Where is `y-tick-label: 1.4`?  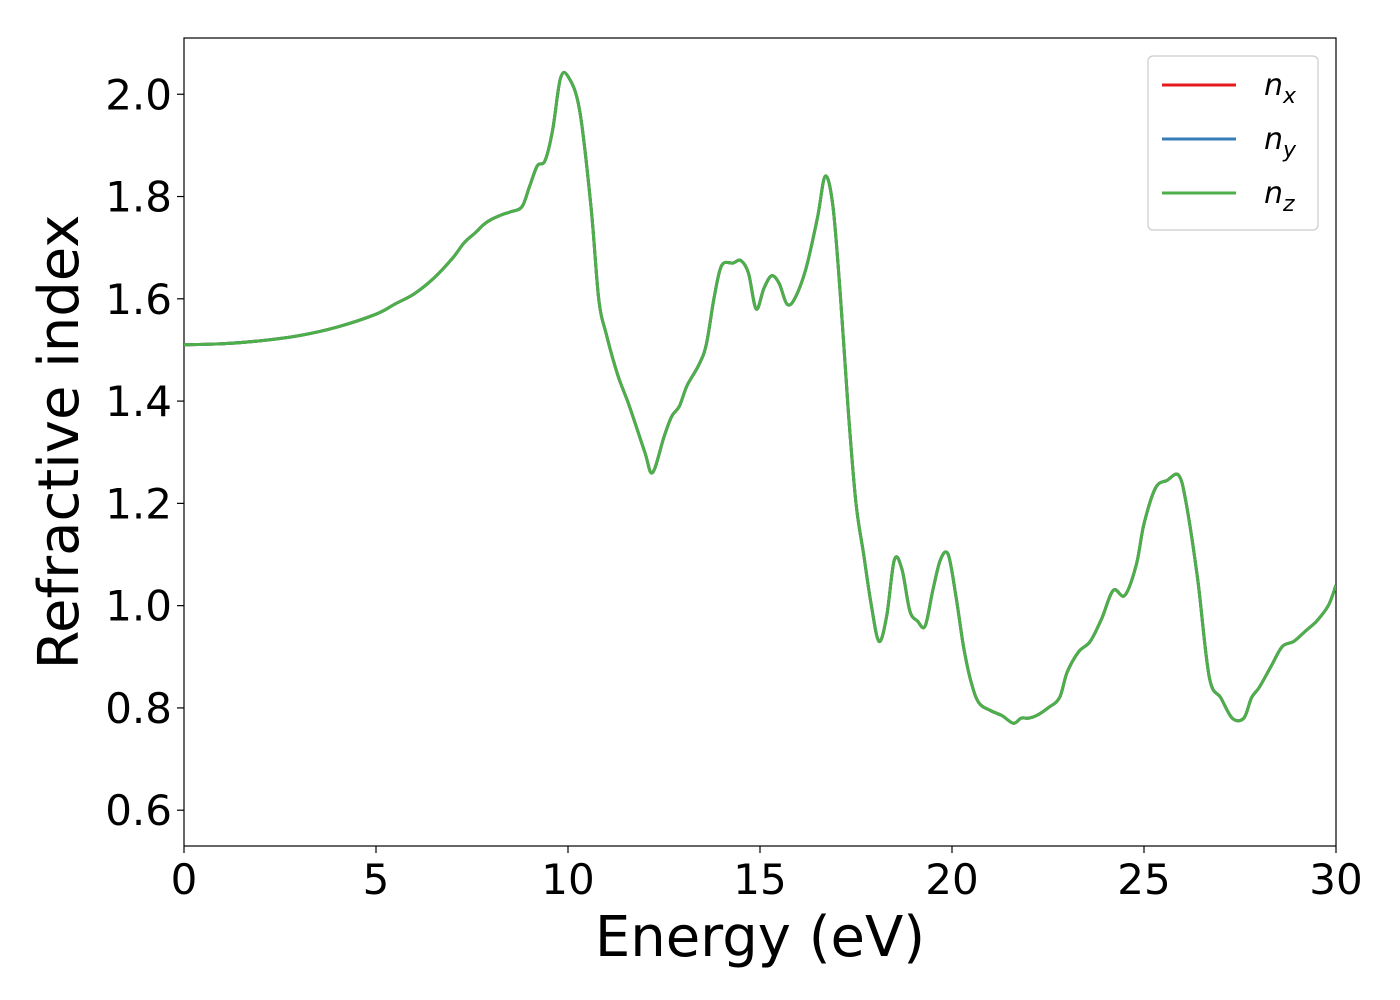
y-tick-label: 1.4 is located at coordinates (138, 401).